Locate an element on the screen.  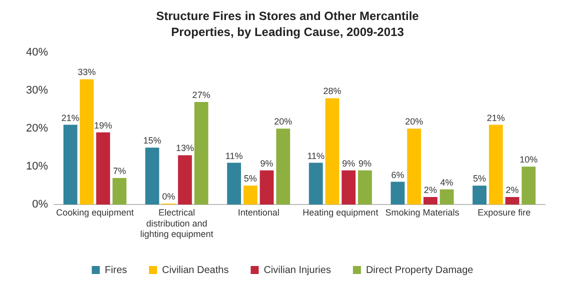
legend-label: Civilian Injuries is located at coordinates (297, 270).